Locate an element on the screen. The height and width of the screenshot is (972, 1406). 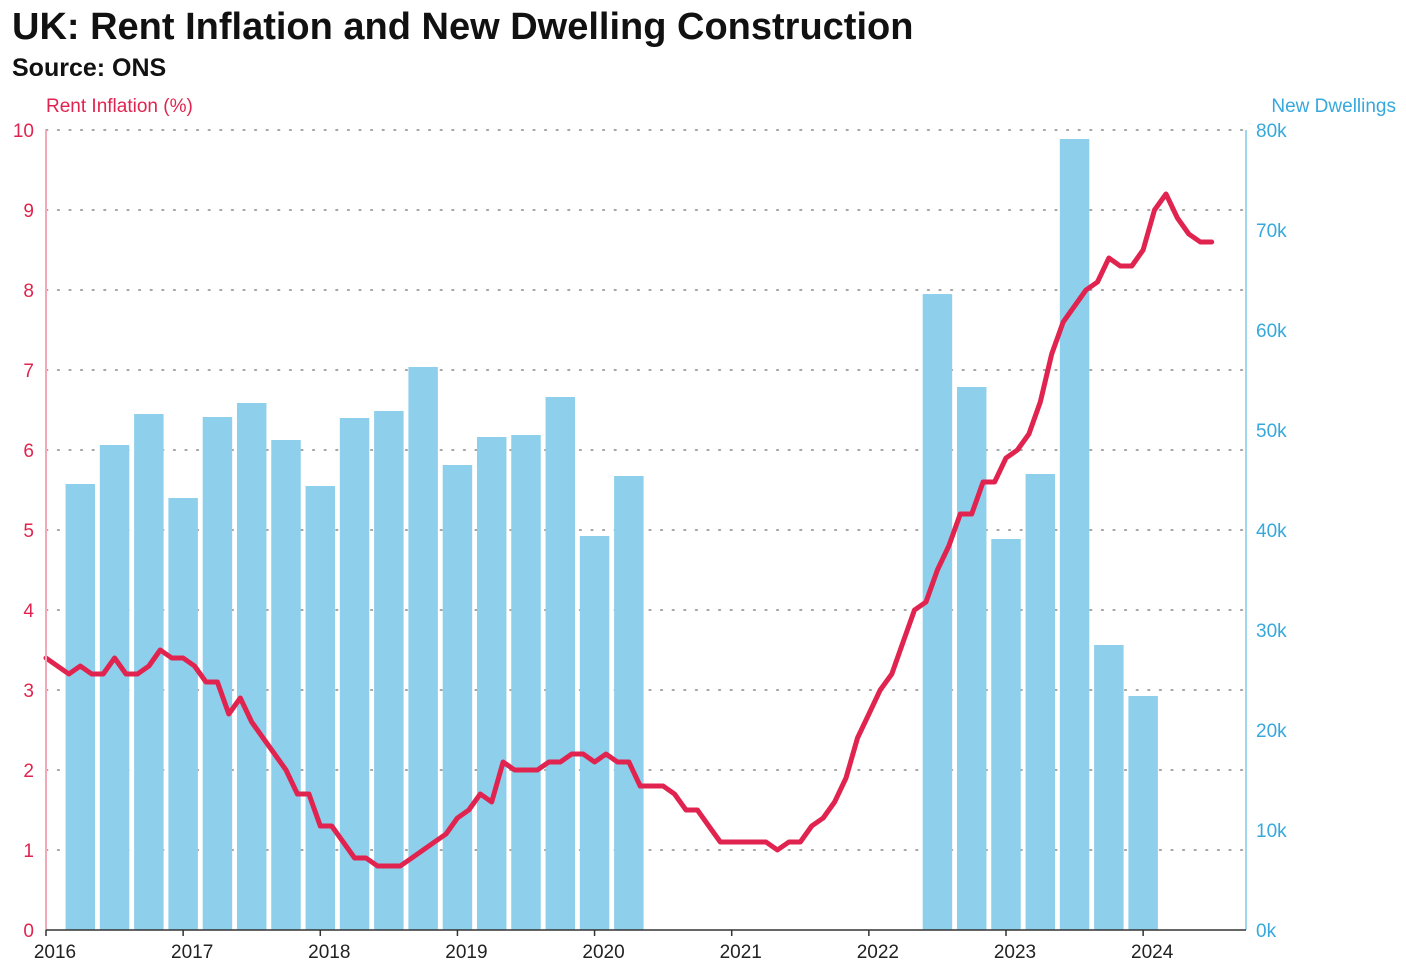
right-tick-label: 60k is located at coordinates (1271, 331).